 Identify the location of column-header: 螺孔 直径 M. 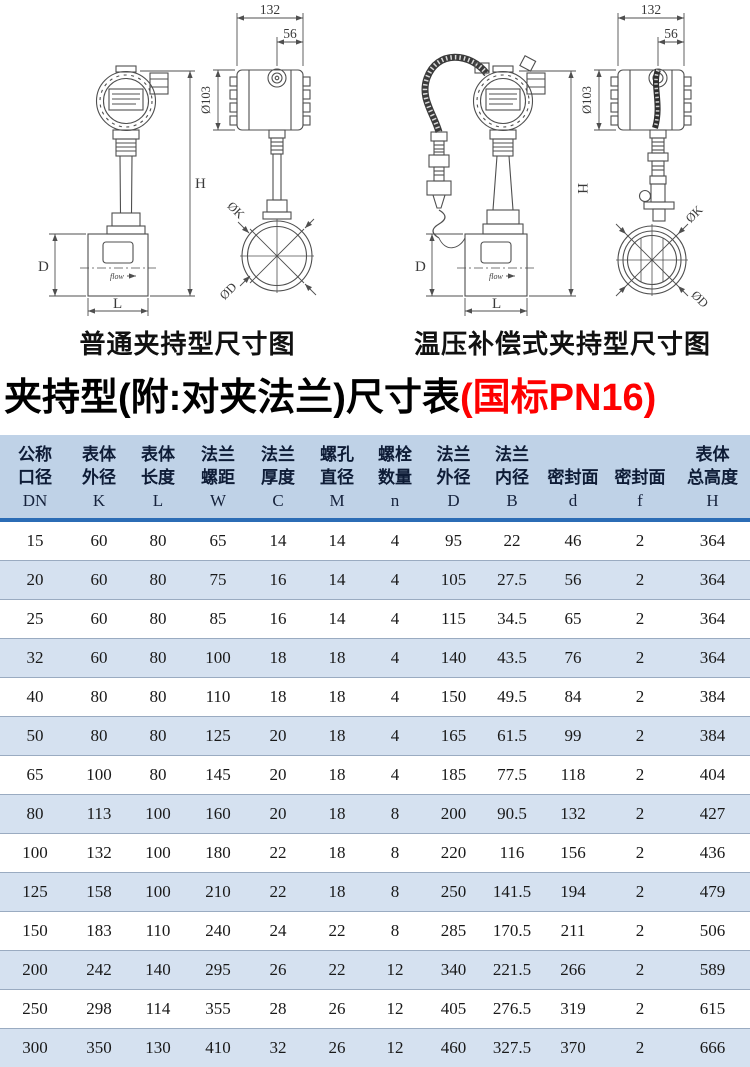
(337, 478).